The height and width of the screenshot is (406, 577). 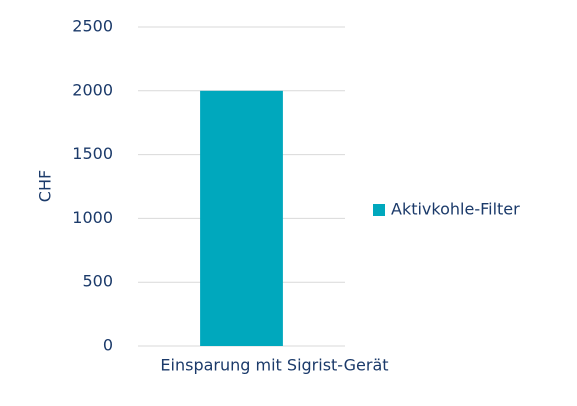 I want to click on y-tick-label: 1500, so click(x=92, y=153).